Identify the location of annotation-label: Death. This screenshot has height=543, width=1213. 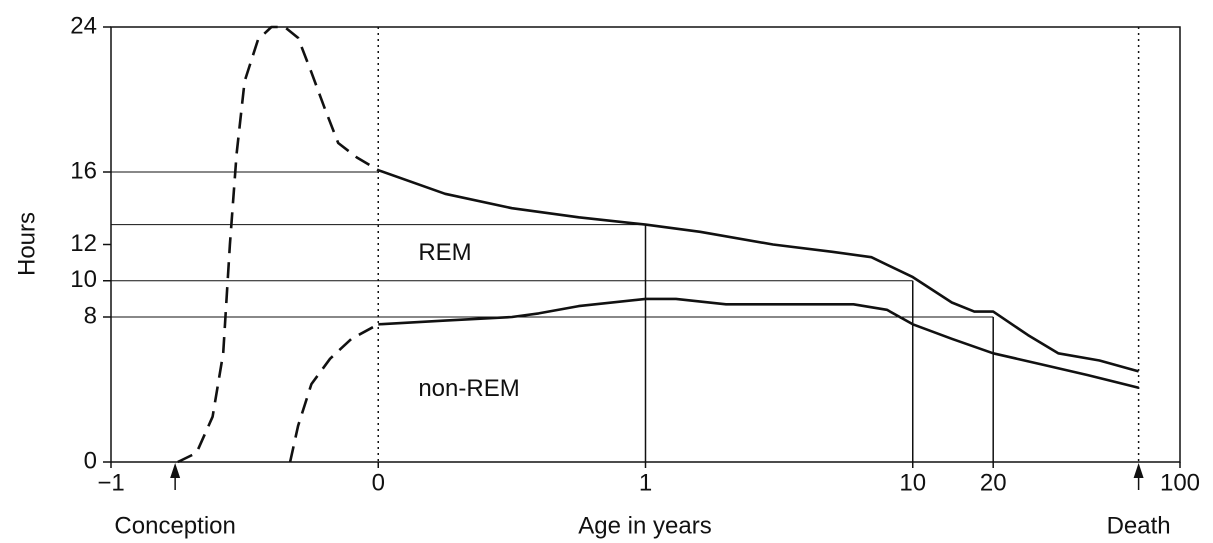
(1139, 525).